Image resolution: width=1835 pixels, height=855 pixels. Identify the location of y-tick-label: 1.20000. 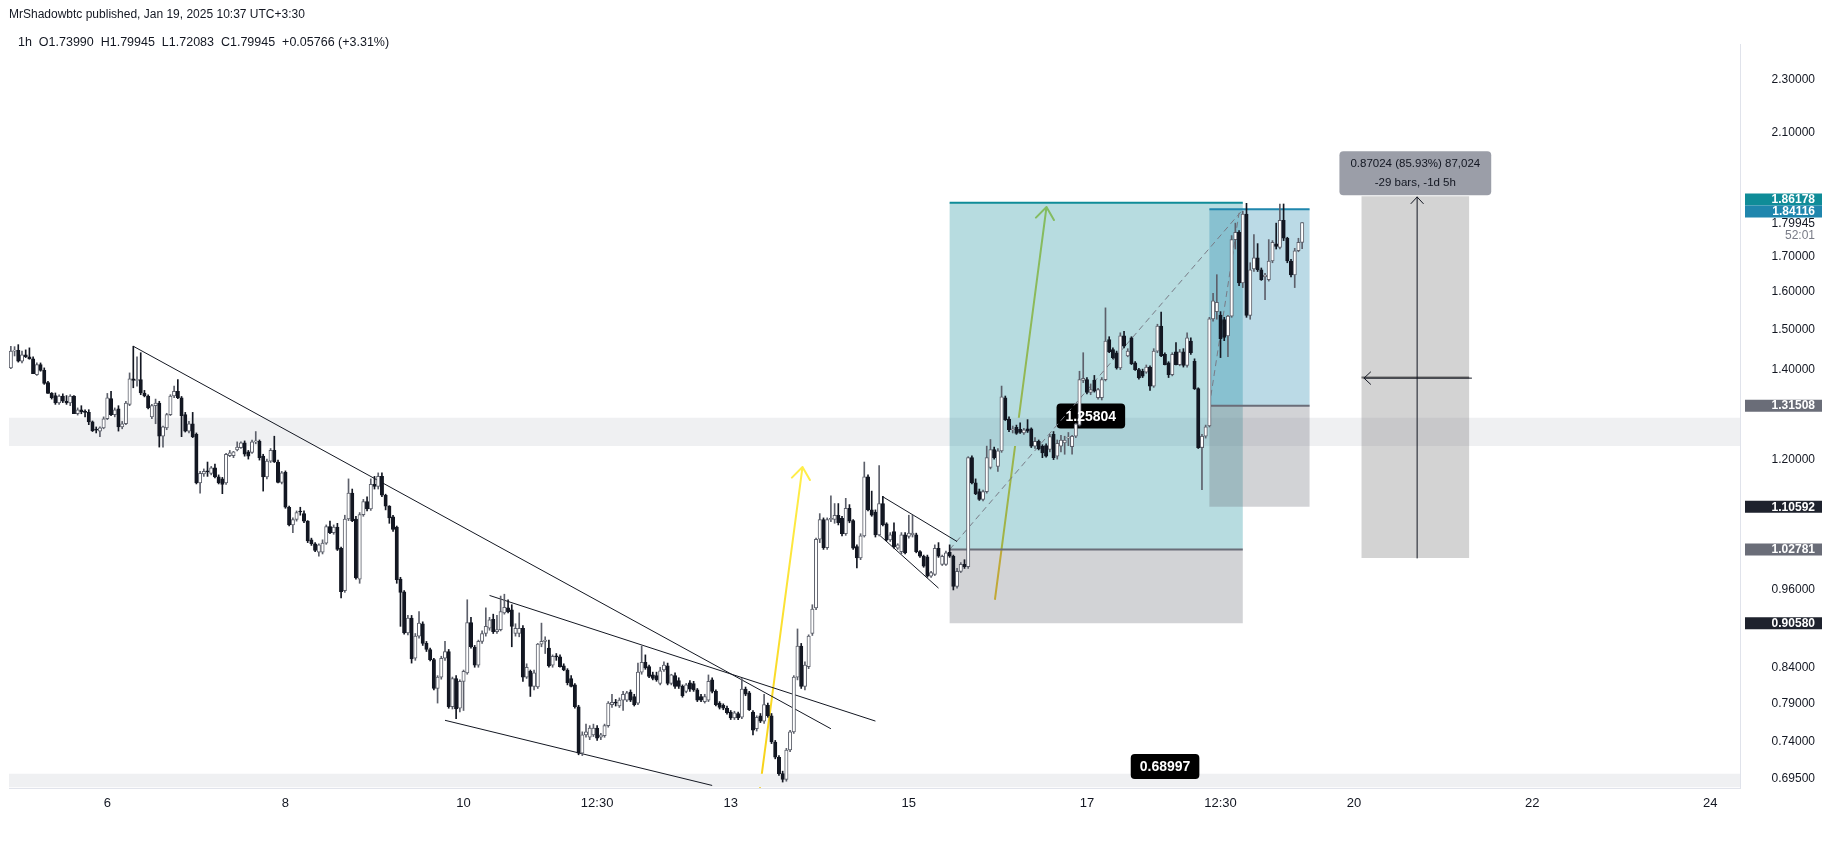
(1793, 458).